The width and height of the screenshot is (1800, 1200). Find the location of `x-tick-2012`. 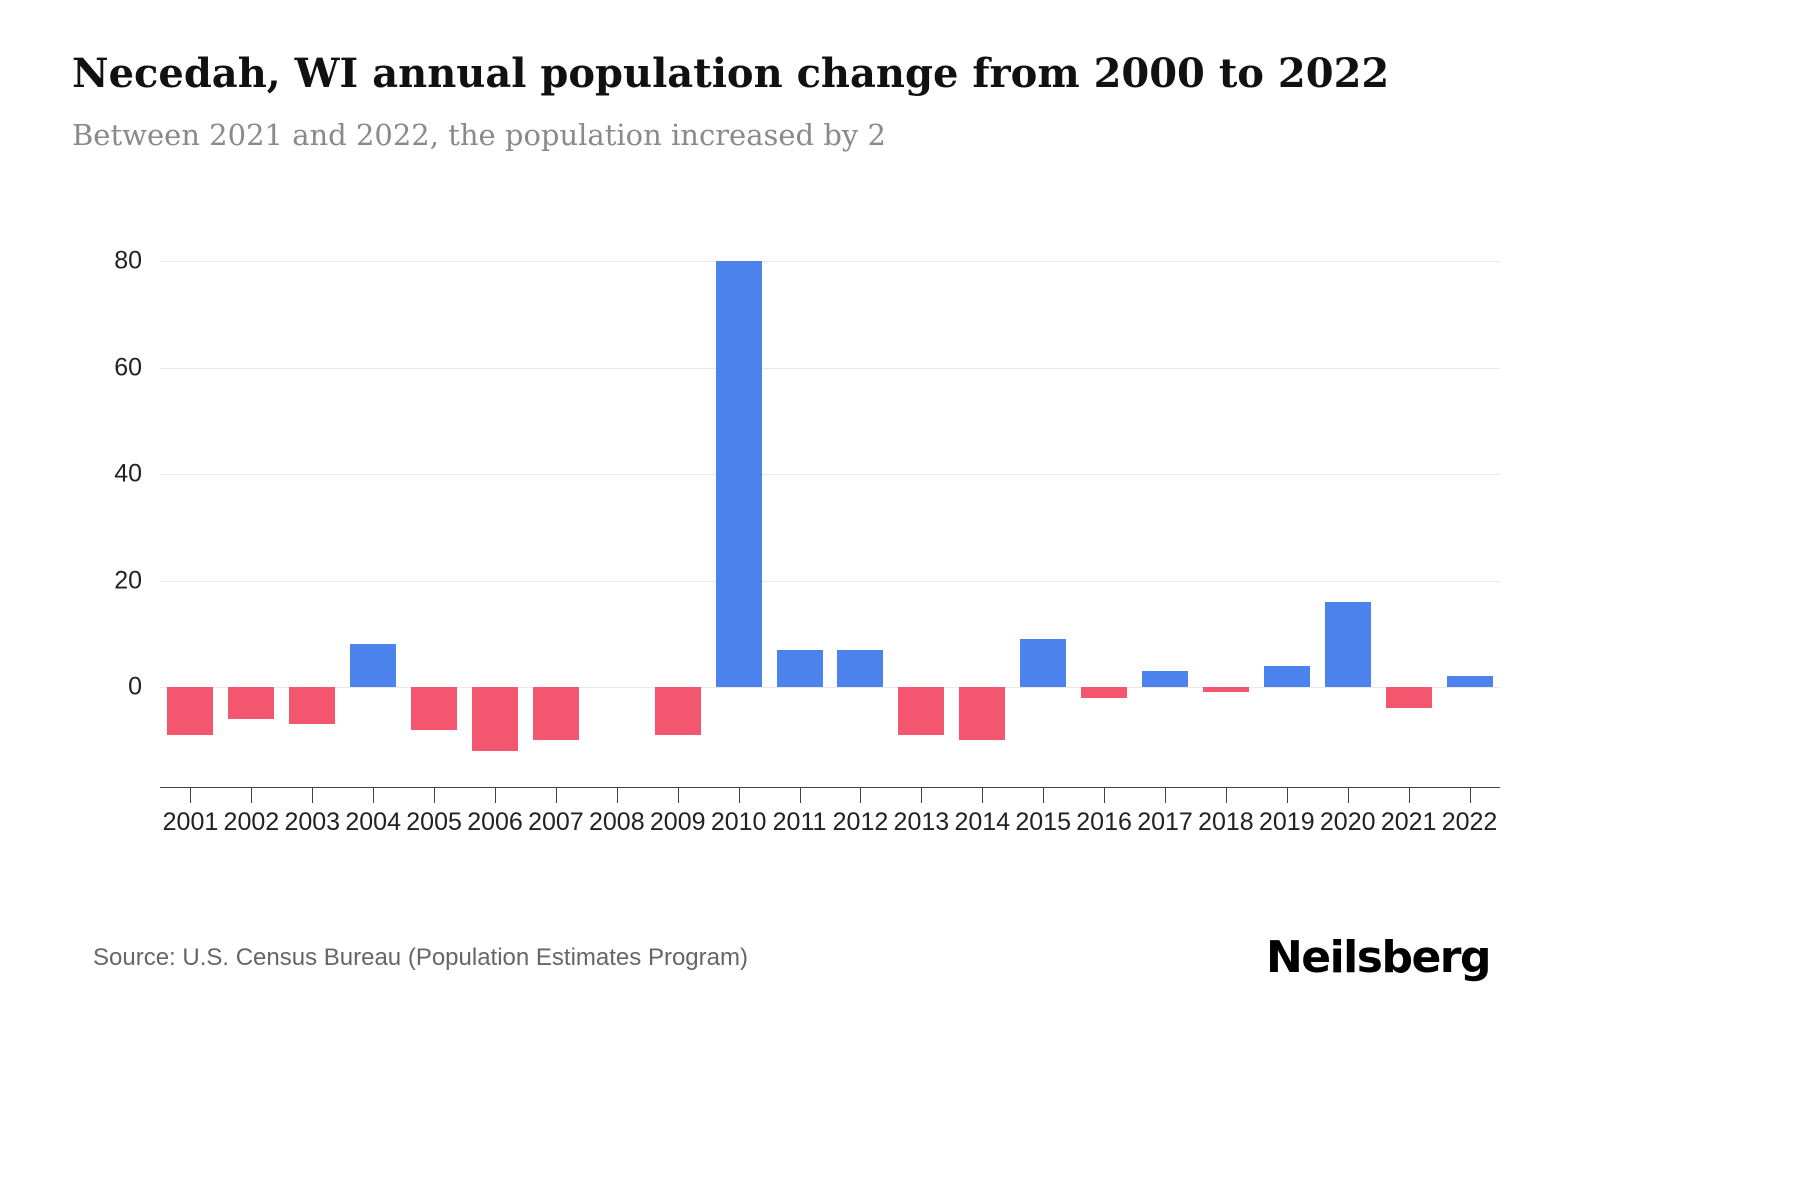

x-tick-2012 is located at coordinates (861, 795).